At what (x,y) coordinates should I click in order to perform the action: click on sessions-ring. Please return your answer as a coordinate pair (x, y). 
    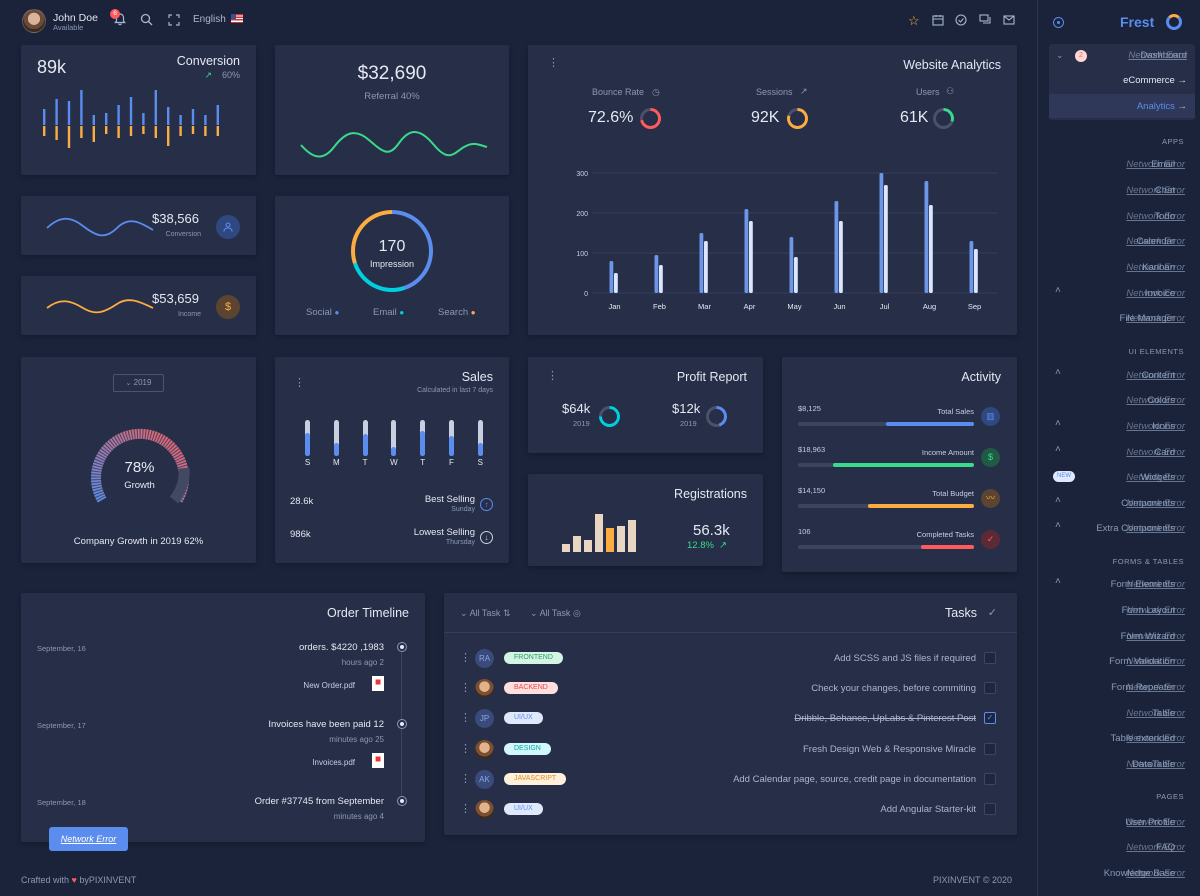
    Looking at the image, I should click on (797, 118).